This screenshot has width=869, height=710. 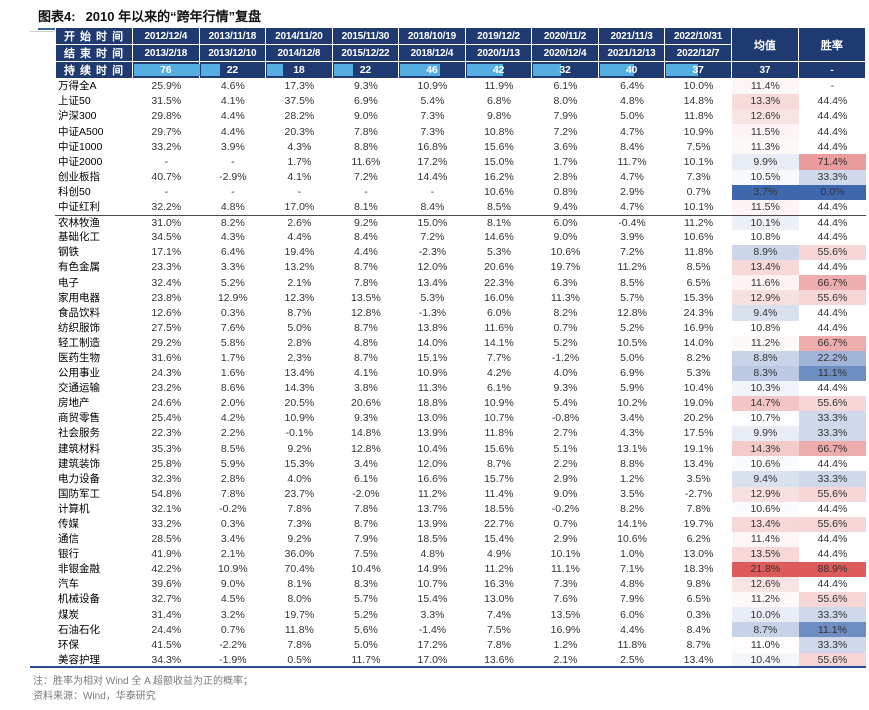 I want to click on return-cell: 1.7%, so click(x=232, y=357).